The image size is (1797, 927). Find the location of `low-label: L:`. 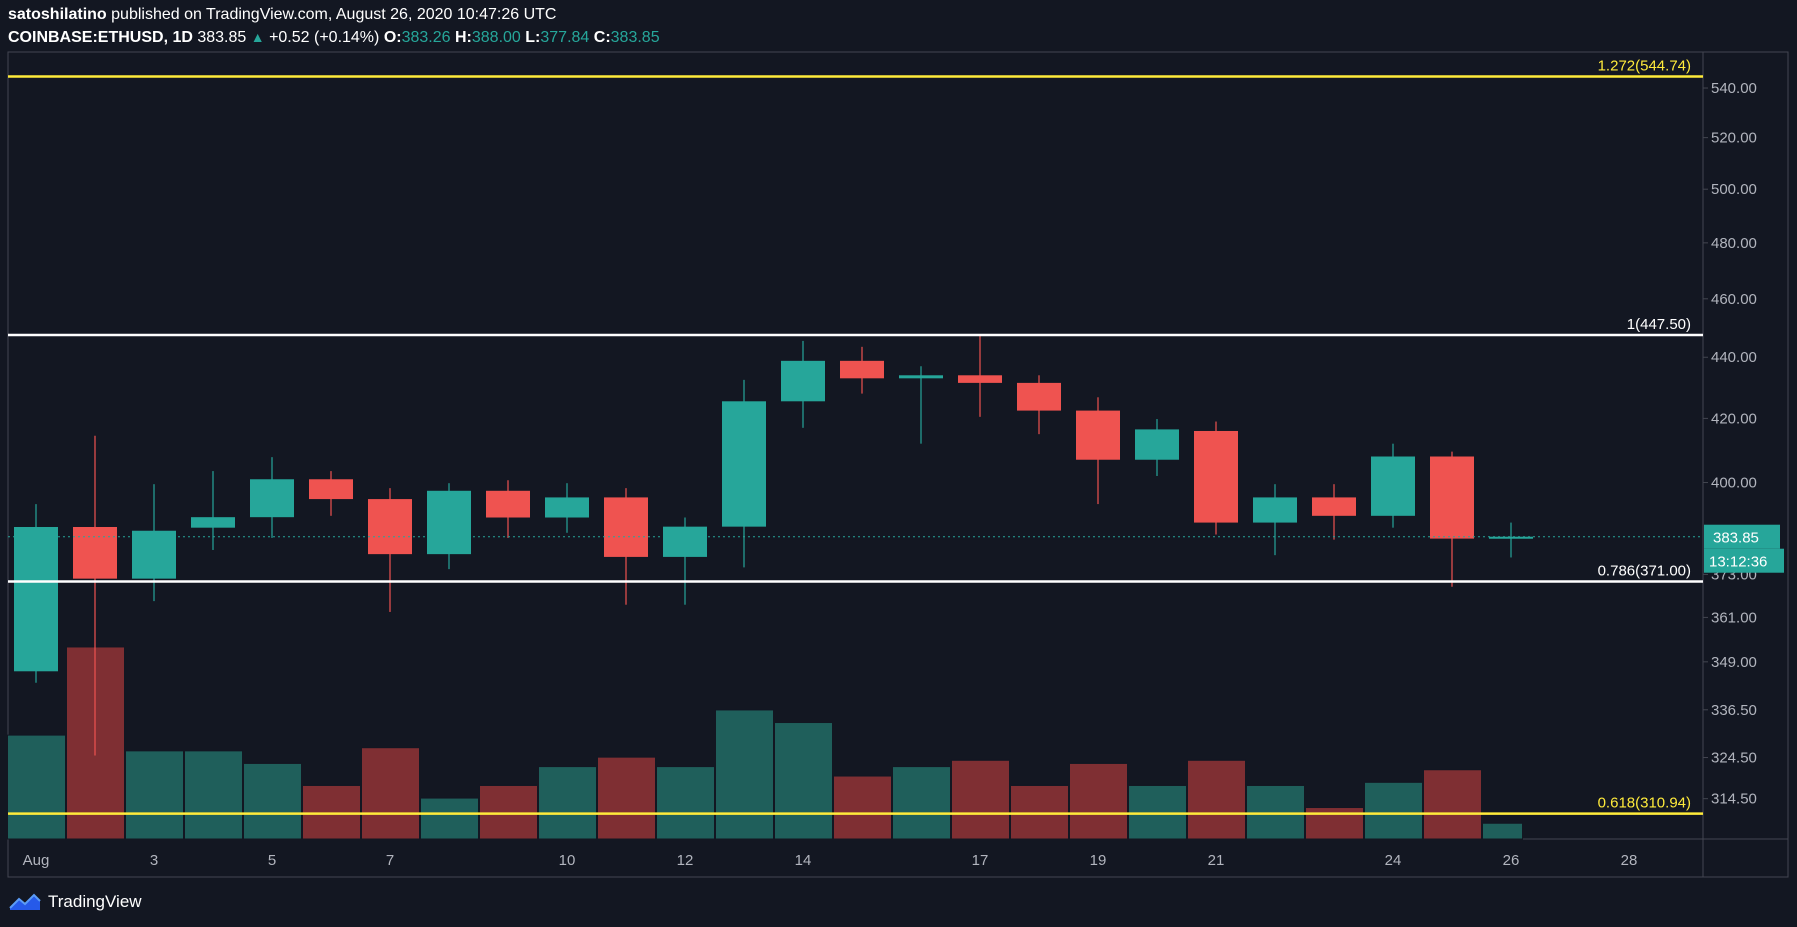

low-label: L: is located at coordinates (533, 37).